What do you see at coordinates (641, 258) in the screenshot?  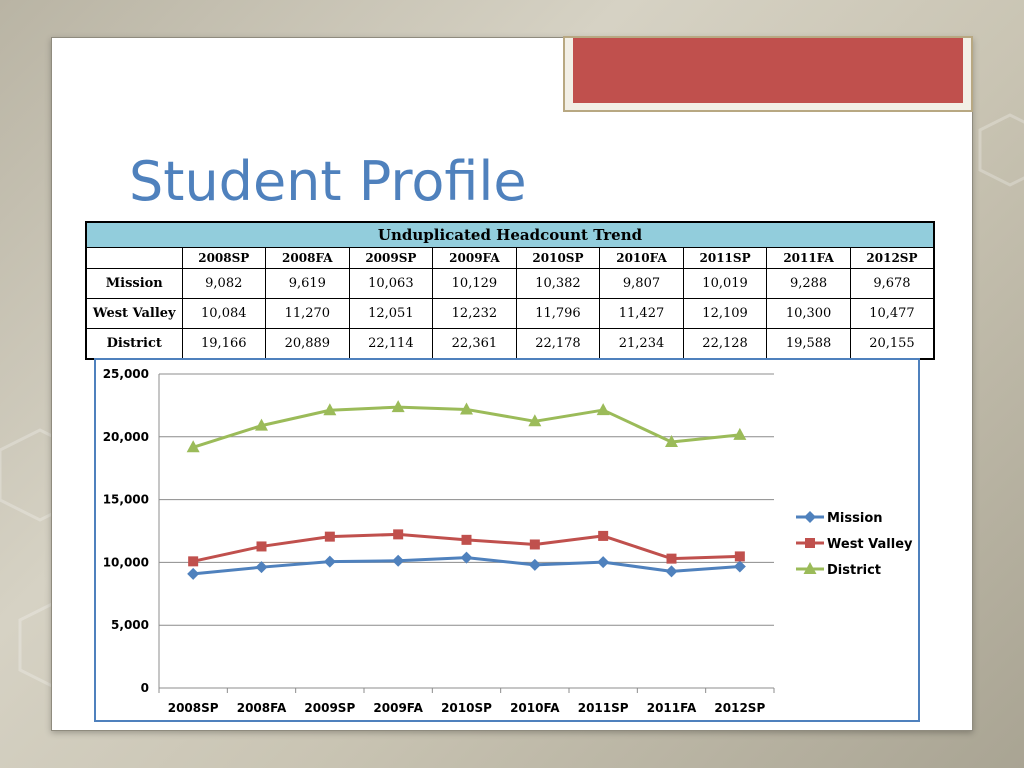 I see `table-column-header: 2010FA` at bounding box center [641, 258].